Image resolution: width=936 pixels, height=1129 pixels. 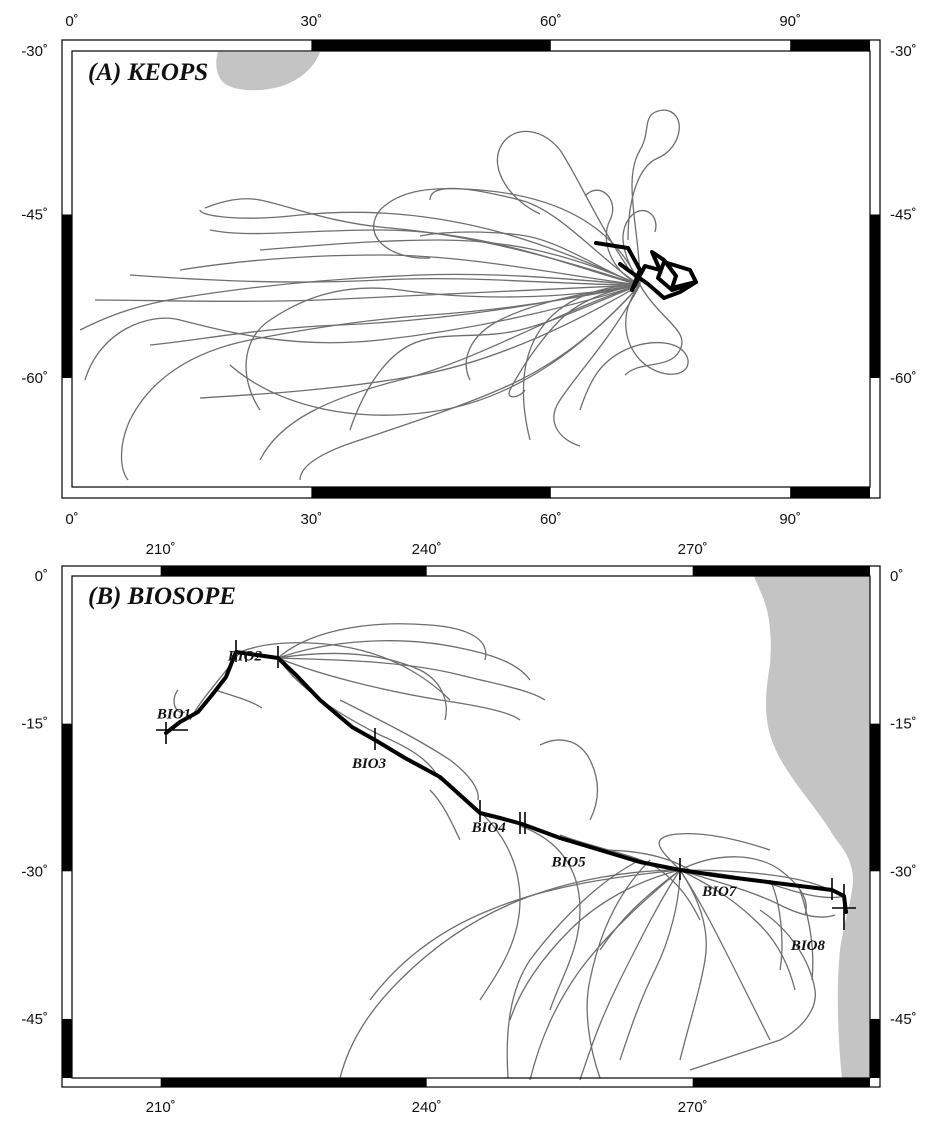 What do you see at coordinates (173, 715) in the screenshot?
I see `station-label-bio1: BIO1` at bounding box center [173, 715].